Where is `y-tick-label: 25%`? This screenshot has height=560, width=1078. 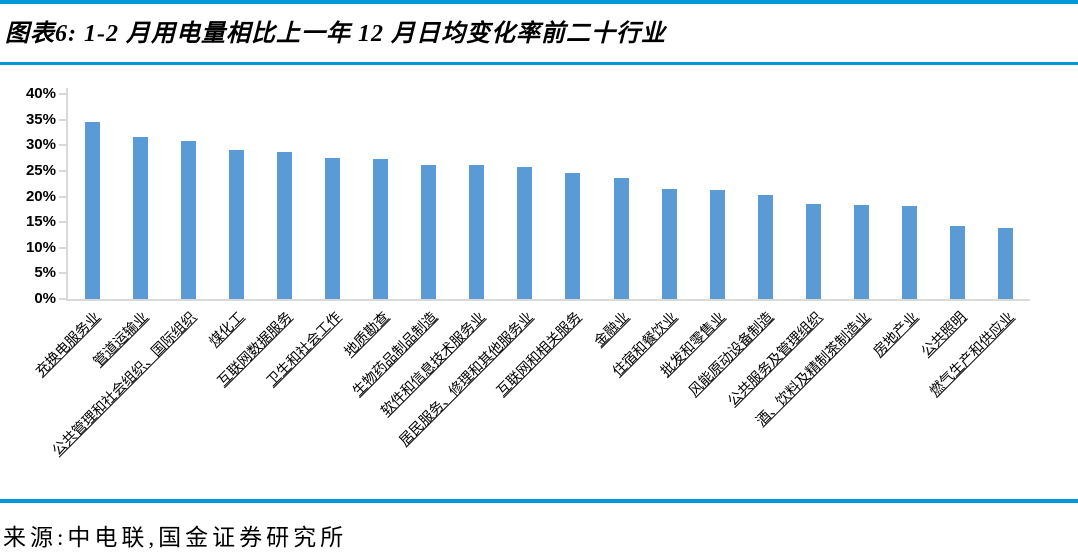
y-tick-label: 25% is located at coordinates (40, 170).